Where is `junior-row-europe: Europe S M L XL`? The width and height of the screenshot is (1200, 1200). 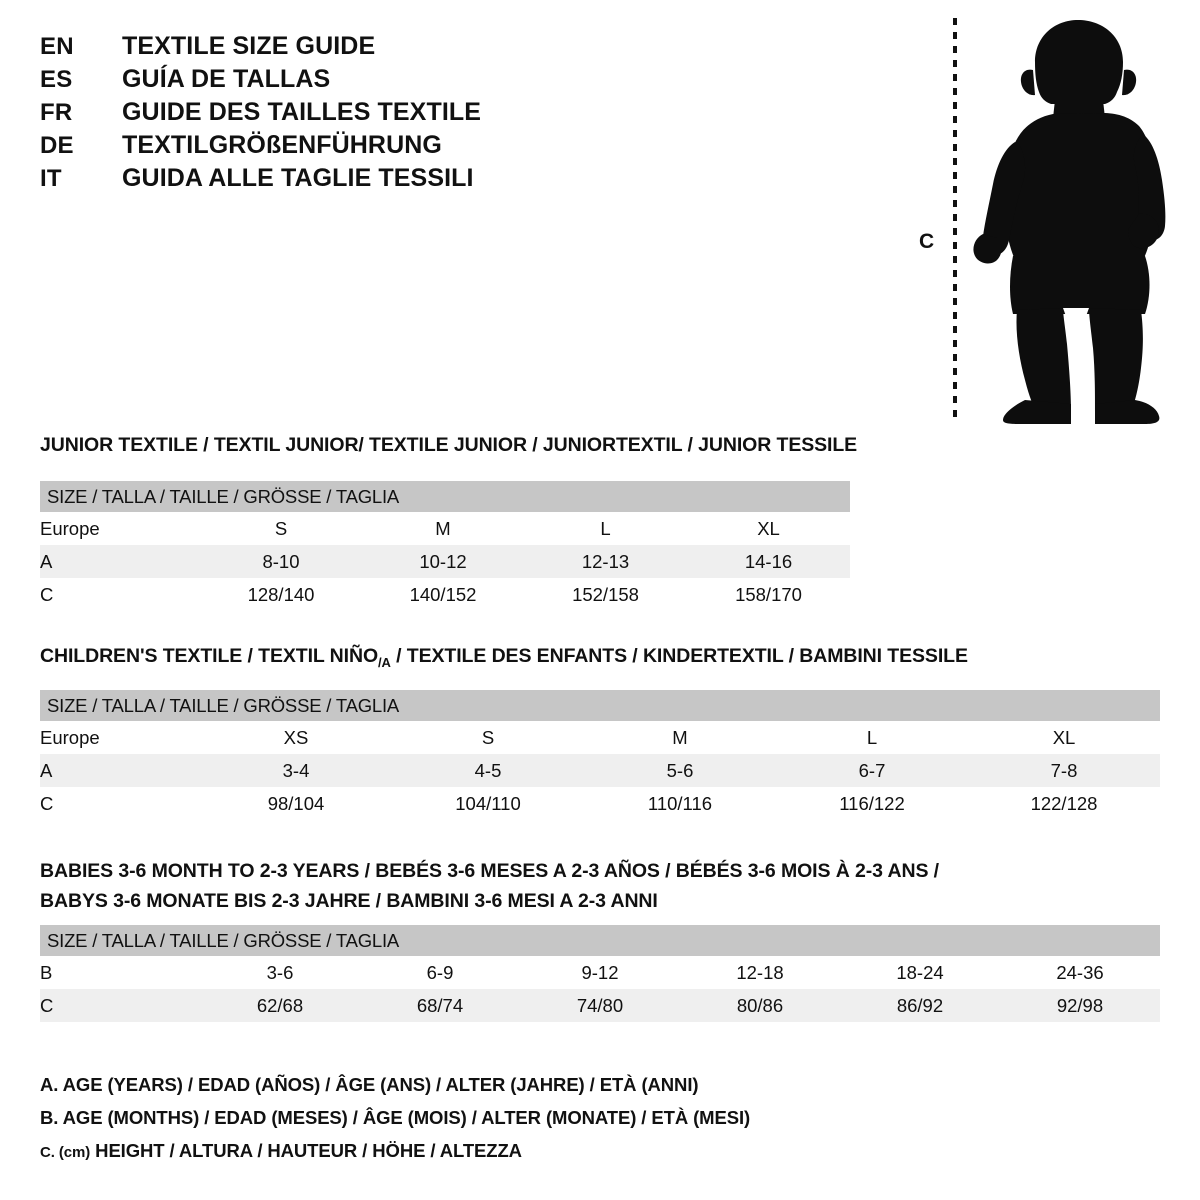
junior-row-europe: Europe S M L XL is located at coordinates (445, 528).